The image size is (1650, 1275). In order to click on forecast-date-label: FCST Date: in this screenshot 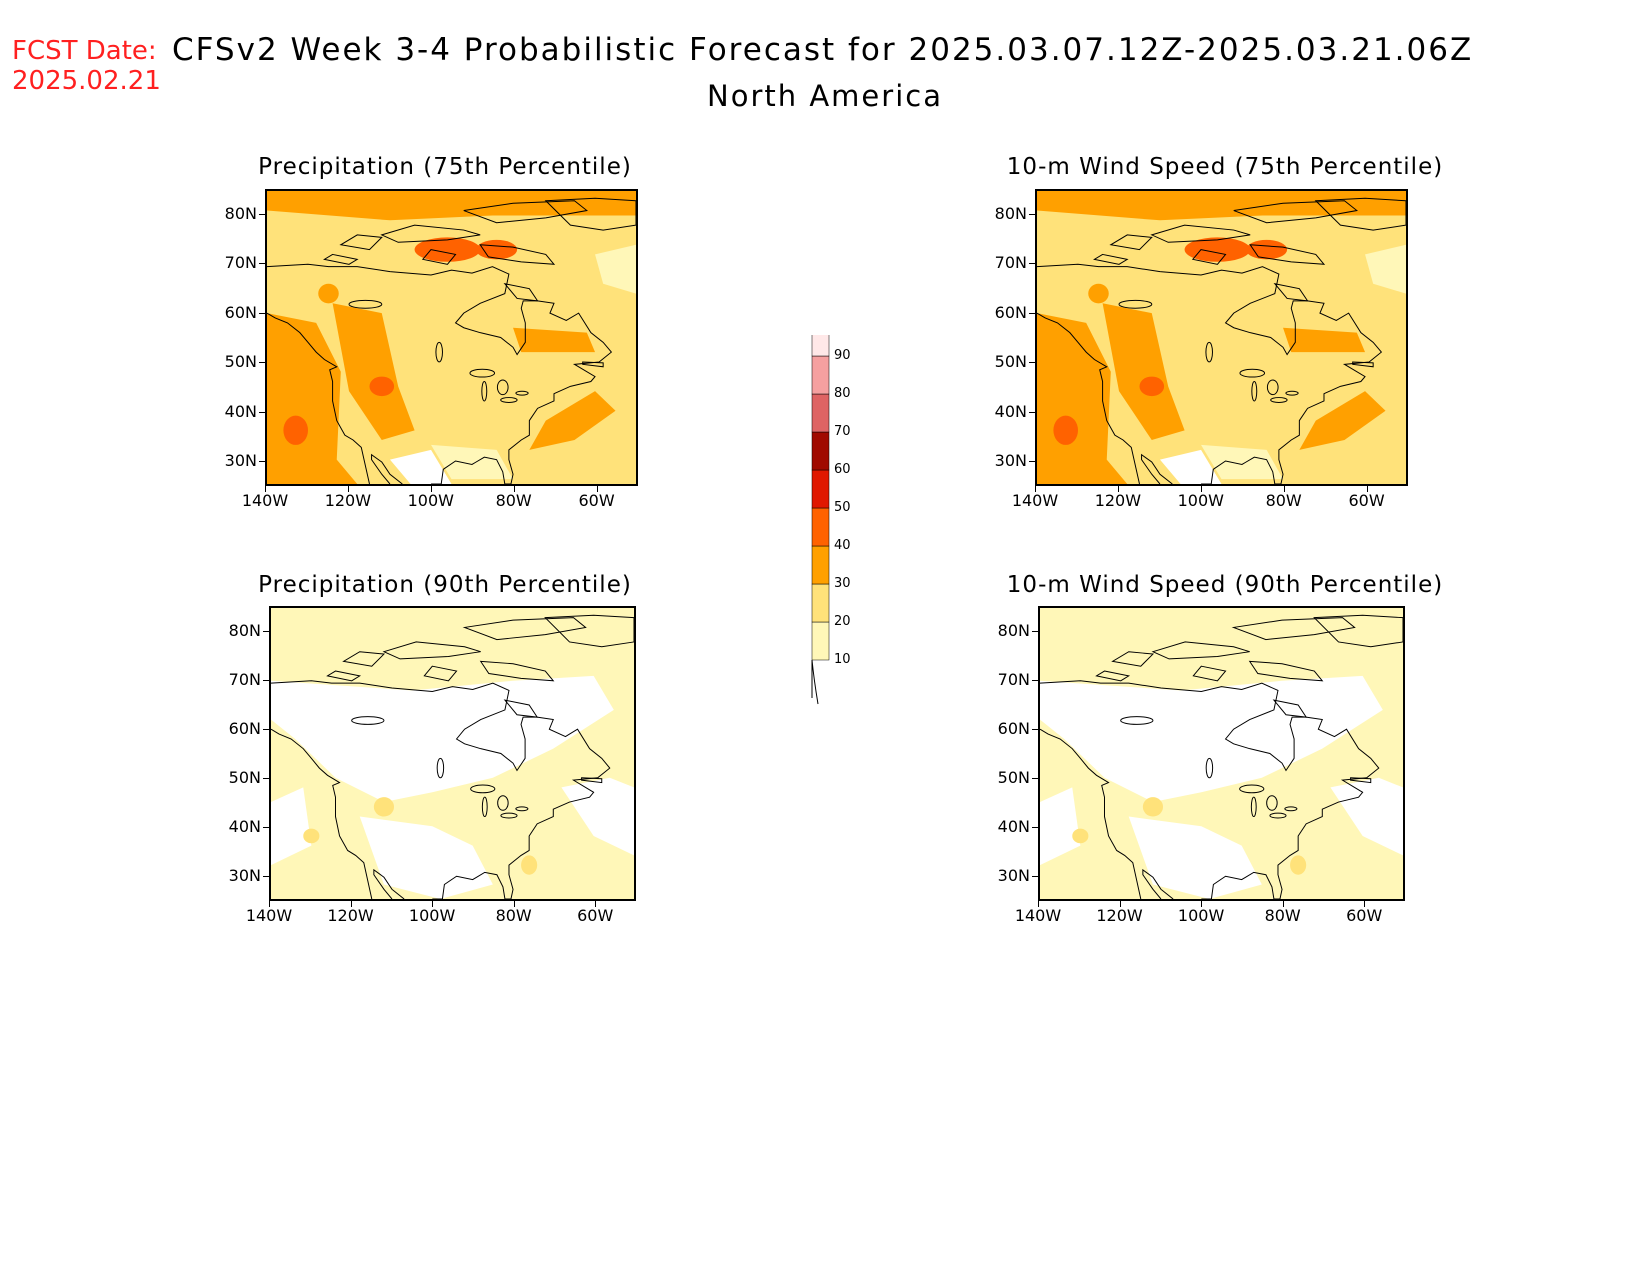, I will do `click(84, 51)`.